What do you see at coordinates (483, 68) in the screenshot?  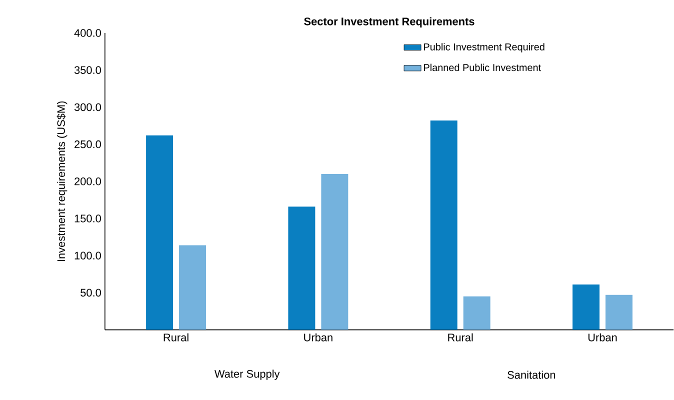 I see `legend-label: Planned Public Investment` at bounding box center [483, 68].